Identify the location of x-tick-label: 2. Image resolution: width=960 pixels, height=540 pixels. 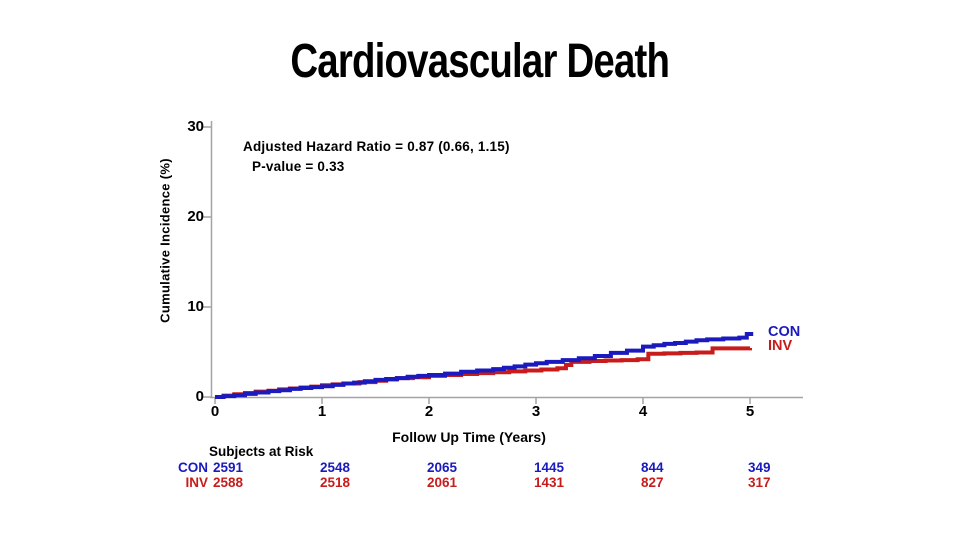
(429, 411).